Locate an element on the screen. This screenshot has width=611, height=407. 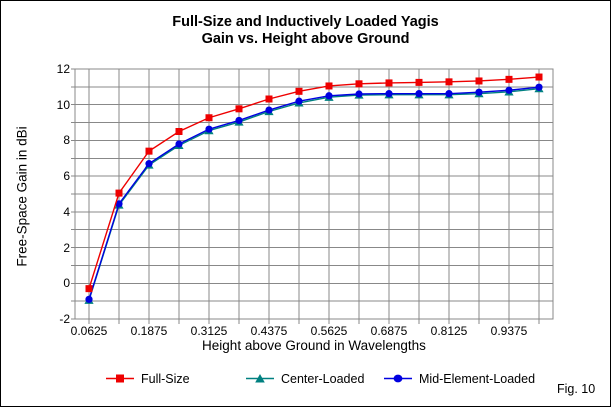
legend-label-center-loaded: Center-Loaded is located at coordinates (323, 378).